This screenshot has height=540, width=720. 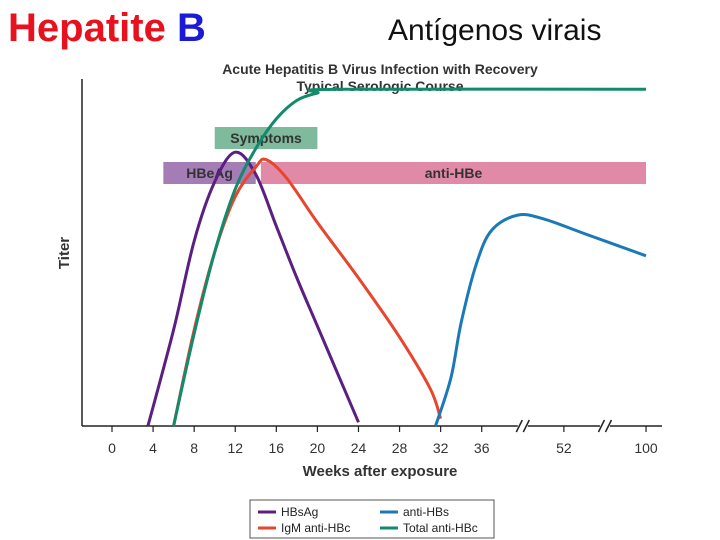 I want to click on x-tick-label: 36, so click(x=482, y=448).